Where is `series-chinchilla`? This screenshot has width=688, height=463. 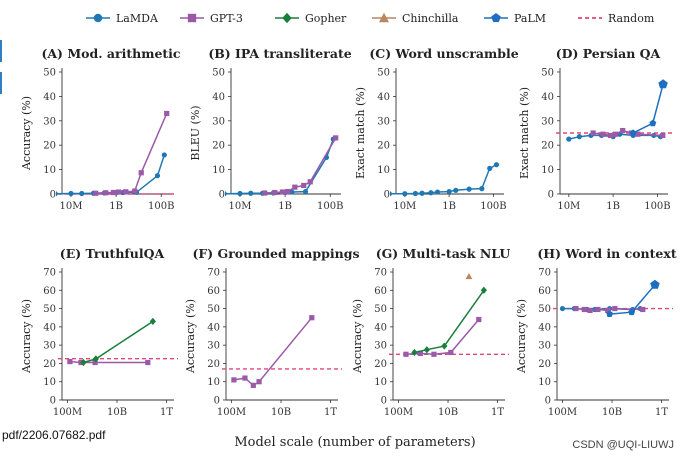 series-chinchilla is located at coordinates (469, 276).